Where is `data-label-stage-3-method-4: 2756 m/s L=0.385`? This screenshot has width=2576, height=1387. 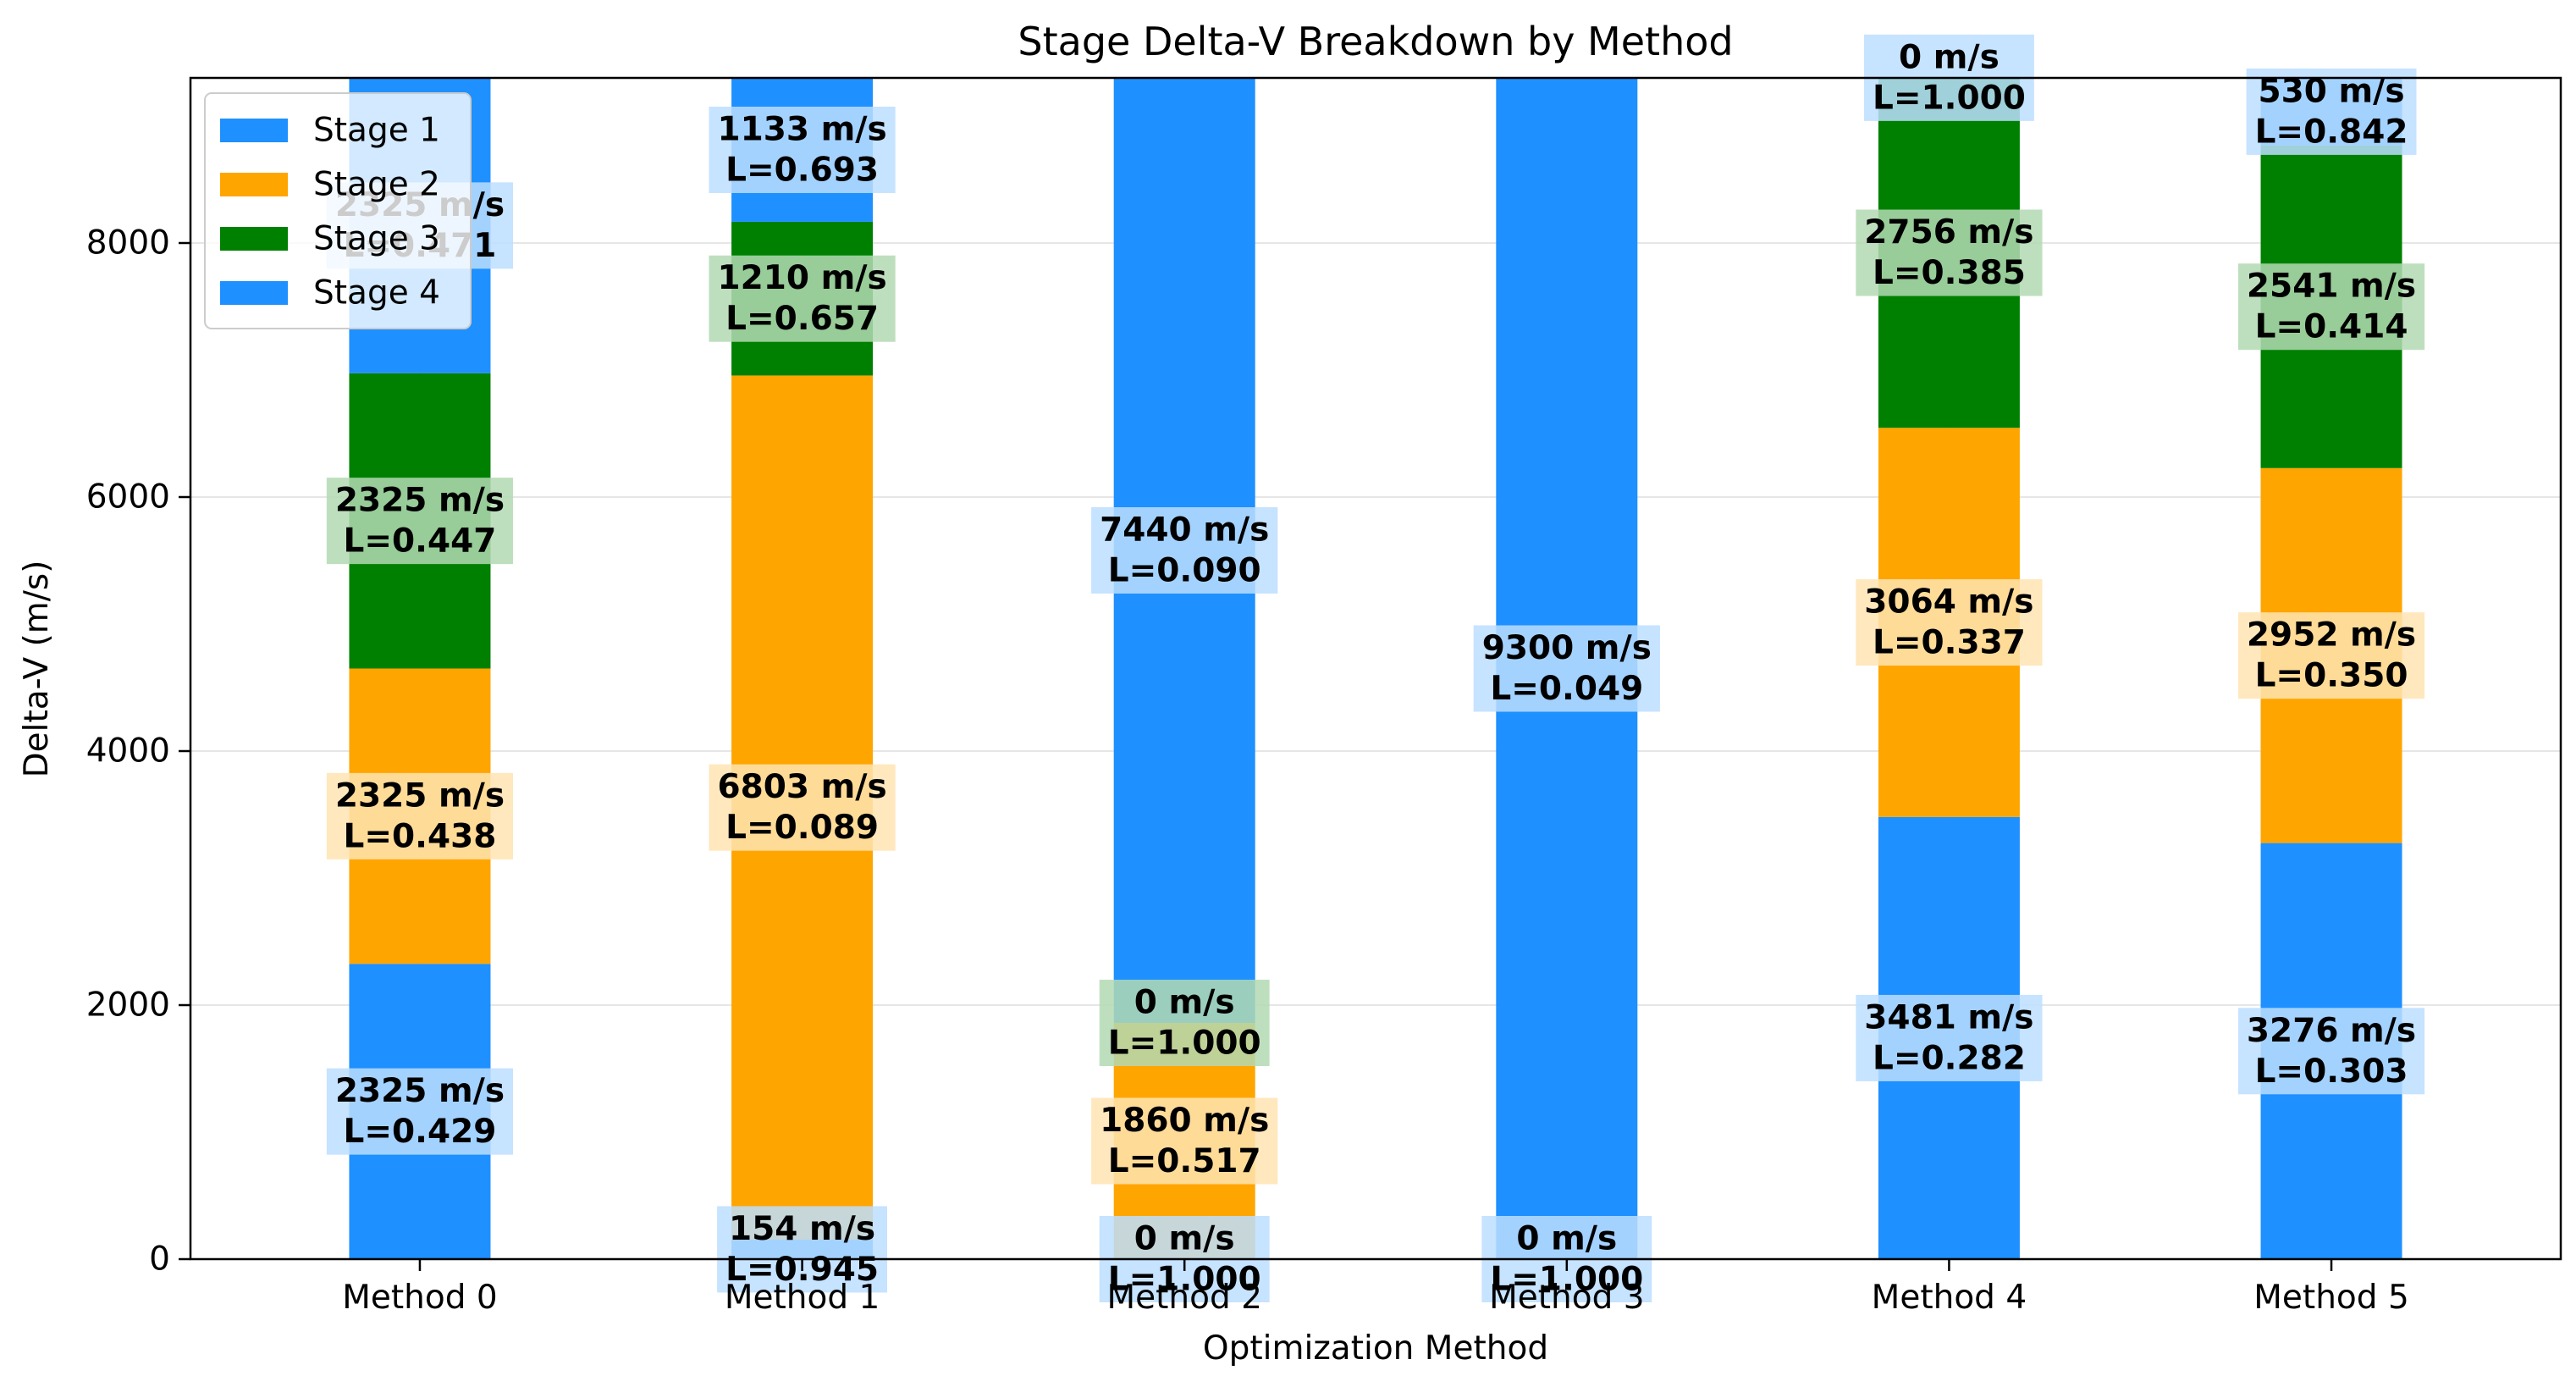
data-label-stage-3-method-4: 2756 m/s L=0.385 is located at coordinates (1949, 252).